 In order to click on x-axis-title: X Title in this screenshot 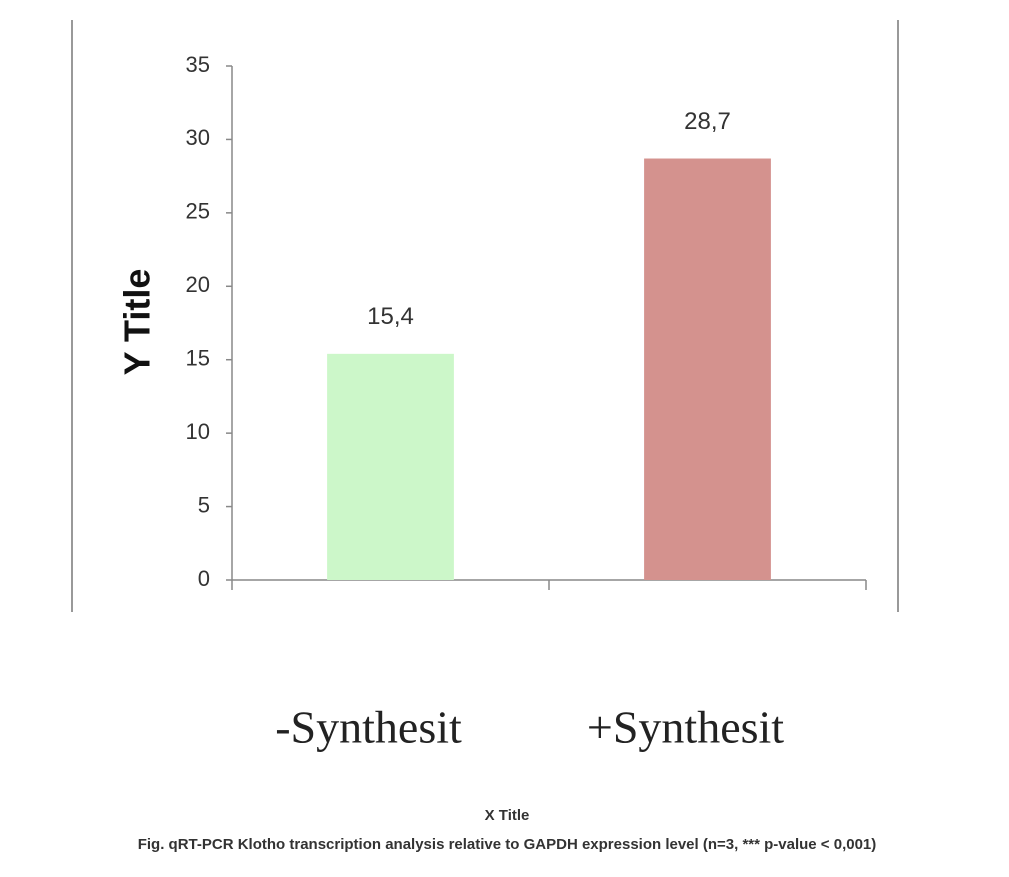, I will do `click(507, 815)`.